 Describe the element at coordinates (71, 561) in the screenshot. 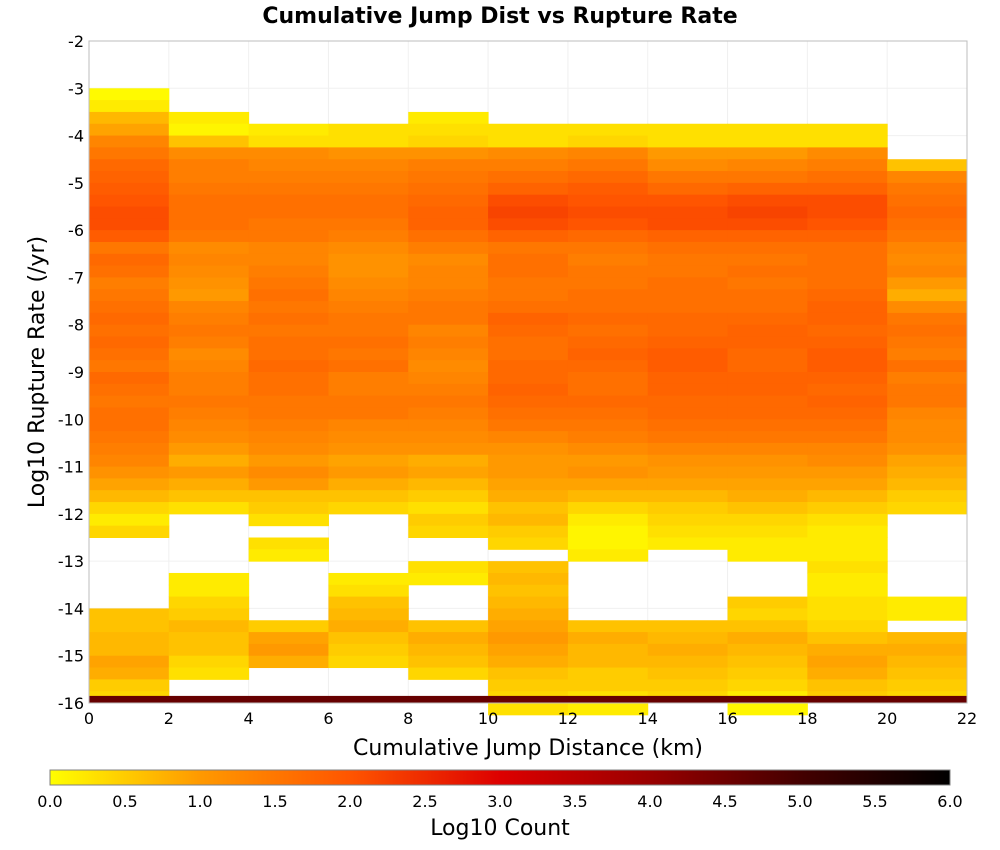

I see `y-tick-label: -13` at that location.